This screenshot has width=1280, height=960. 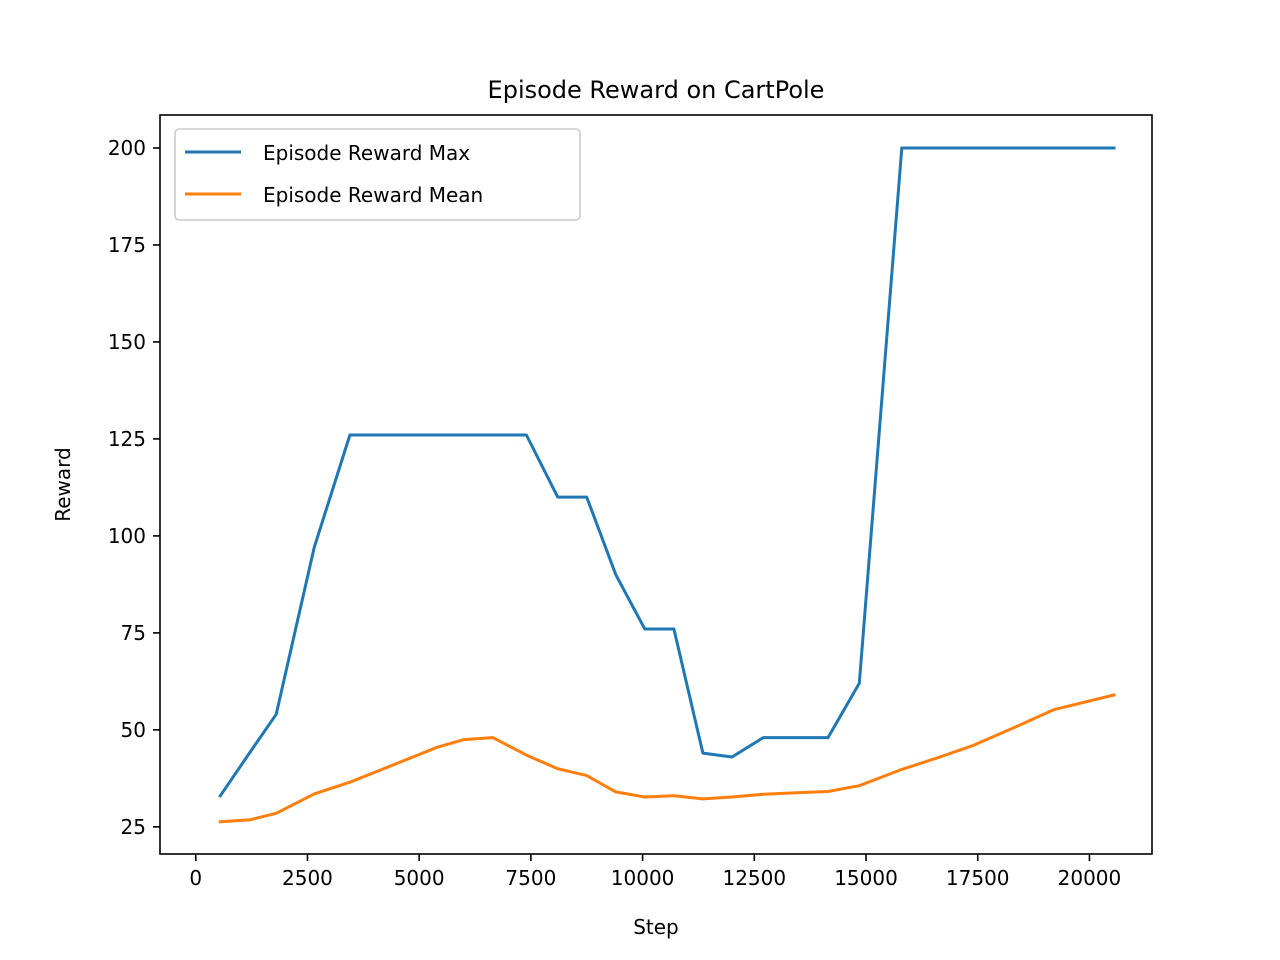 What do you see at coordinates (978, 878) in the screenshot?
I see `x-tick-label: 17500` at bounding box center [978, 878].